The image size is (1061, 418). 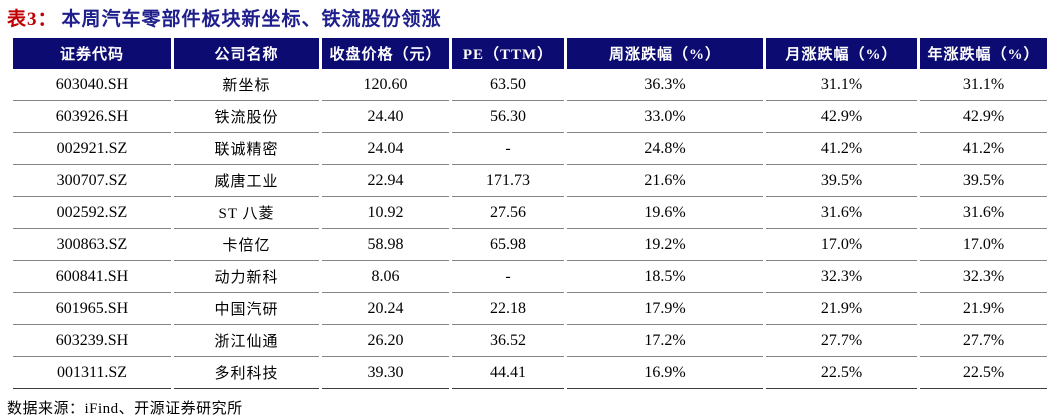 What do you see at coordinates (665, 245) in the screenshot?
I see `cell-week-change: 19.2%` at bounding box center [665, 245].